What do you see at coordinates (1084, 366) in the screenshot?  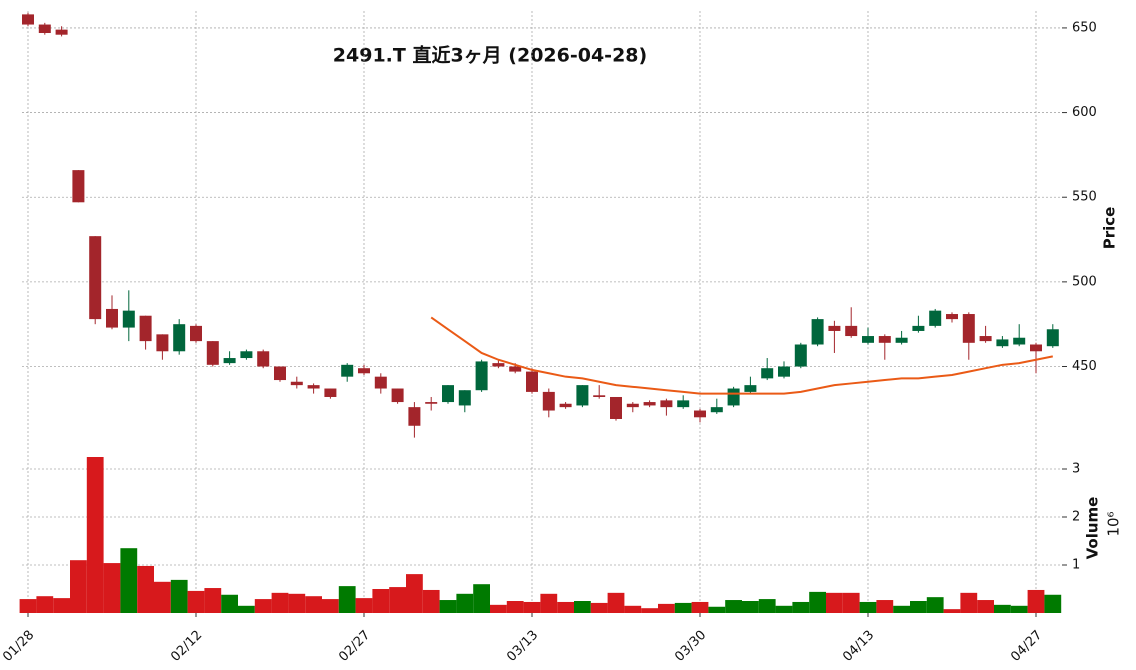 I see `y-tick-label: 450` at bounding box center [1084, 366].